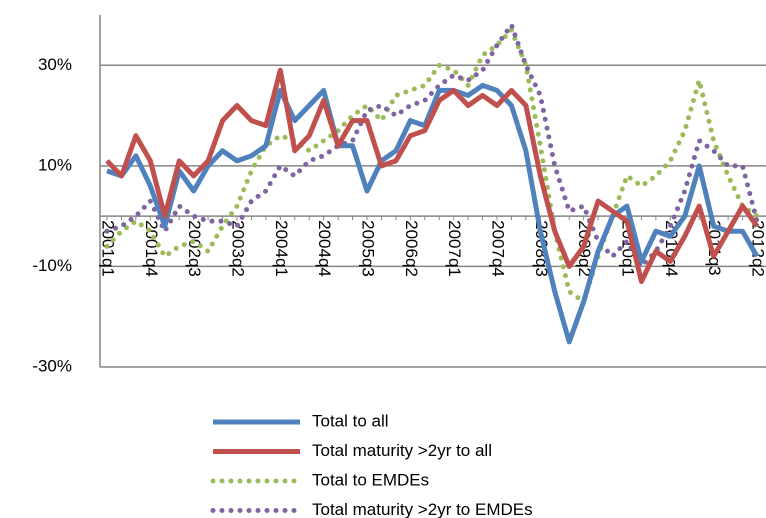  I want to click on x-tick-label: 2007q4, so click(498, 248).